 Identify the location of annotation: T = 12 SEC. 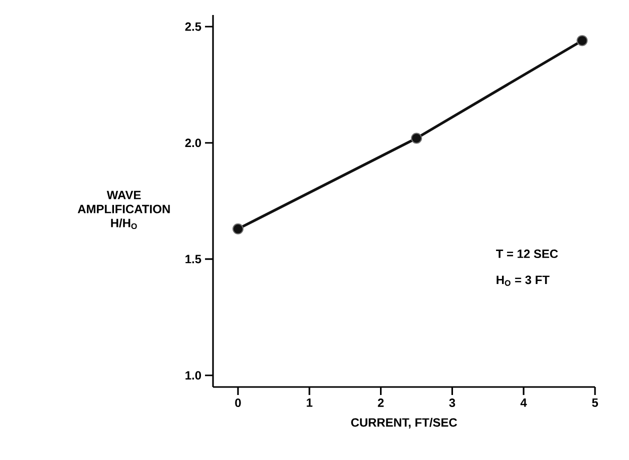
(527, 254).